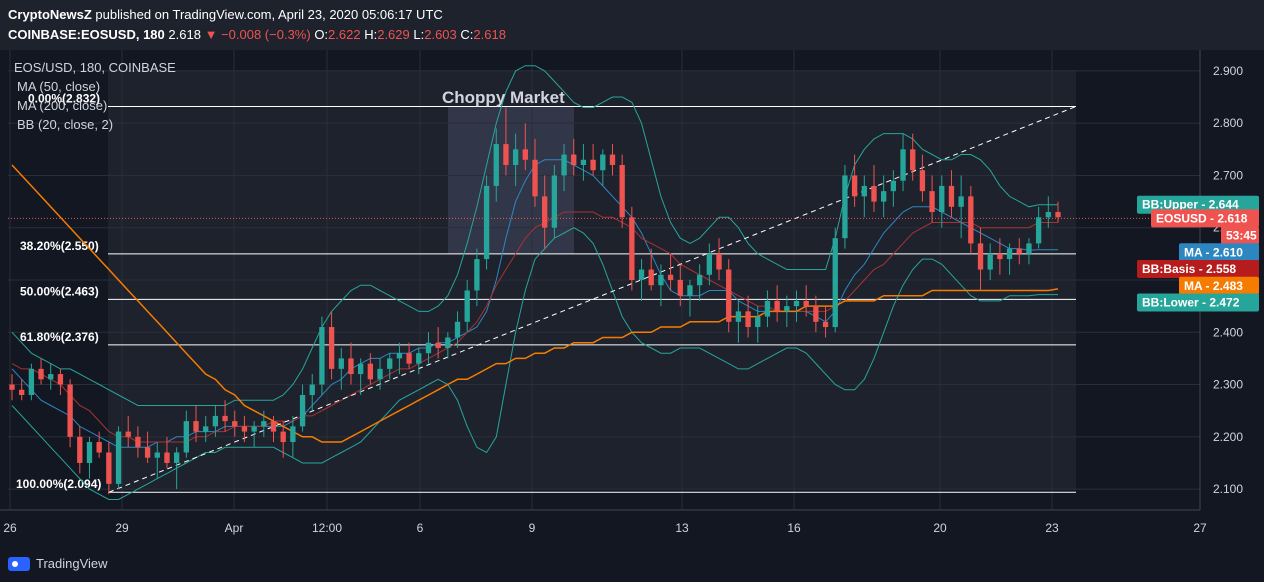 This screenshot has width=1264, height=582. Describe the element at coordinates (1240, 235) in the screenshot. I see `price-tag` at that location.